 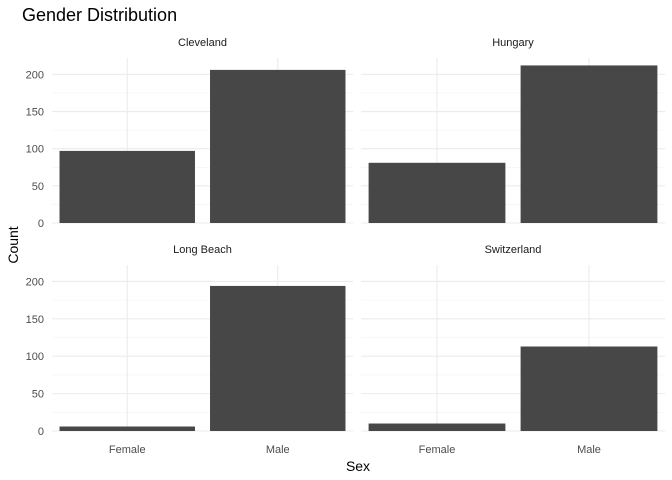 What do you see at coordinates (589, 388) in the screenshot?
I see `bar-switzerland-male` at bounding box center [589, 388].